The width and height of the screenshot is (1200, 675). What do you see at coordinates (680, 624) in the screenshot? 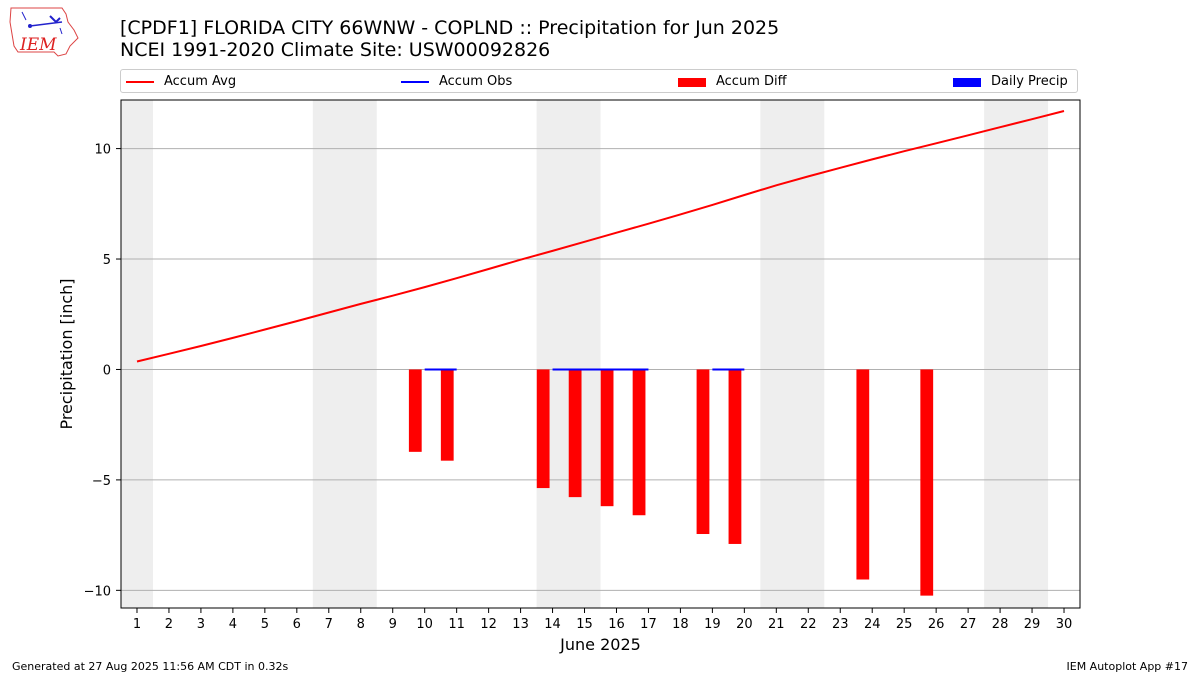
I see `x-tick-label: 18` at bounding box center [680, 624].